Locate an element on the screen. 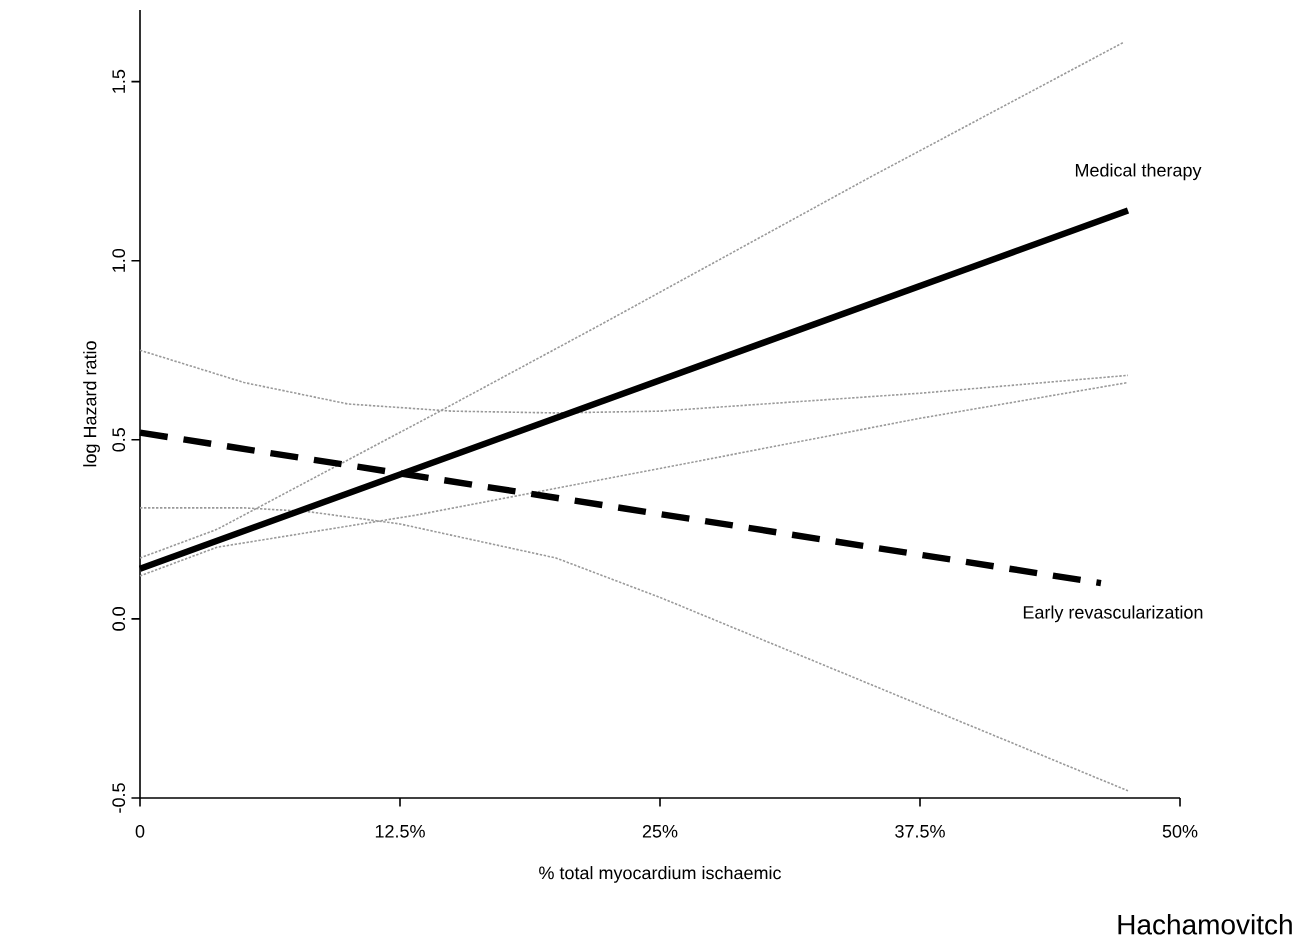  x-axis-title: % total myocardium ischaemic is located at coordinates (660, 874).